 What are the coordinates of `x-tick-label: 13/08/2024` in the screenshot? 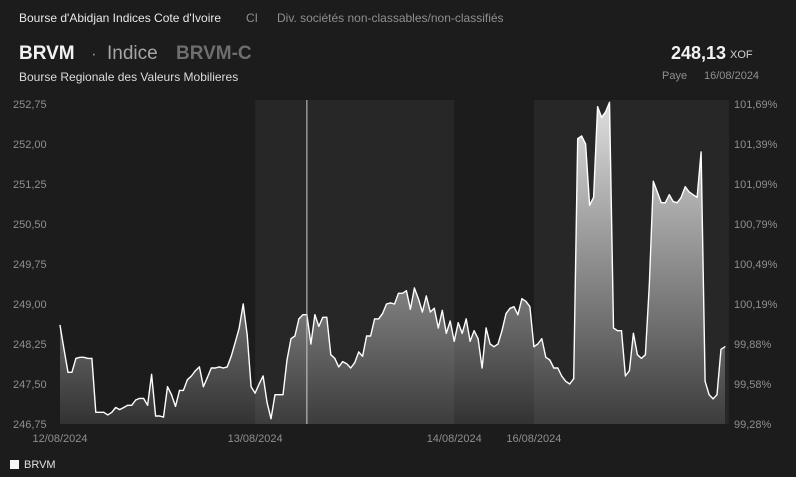 It's located at (255, 439).